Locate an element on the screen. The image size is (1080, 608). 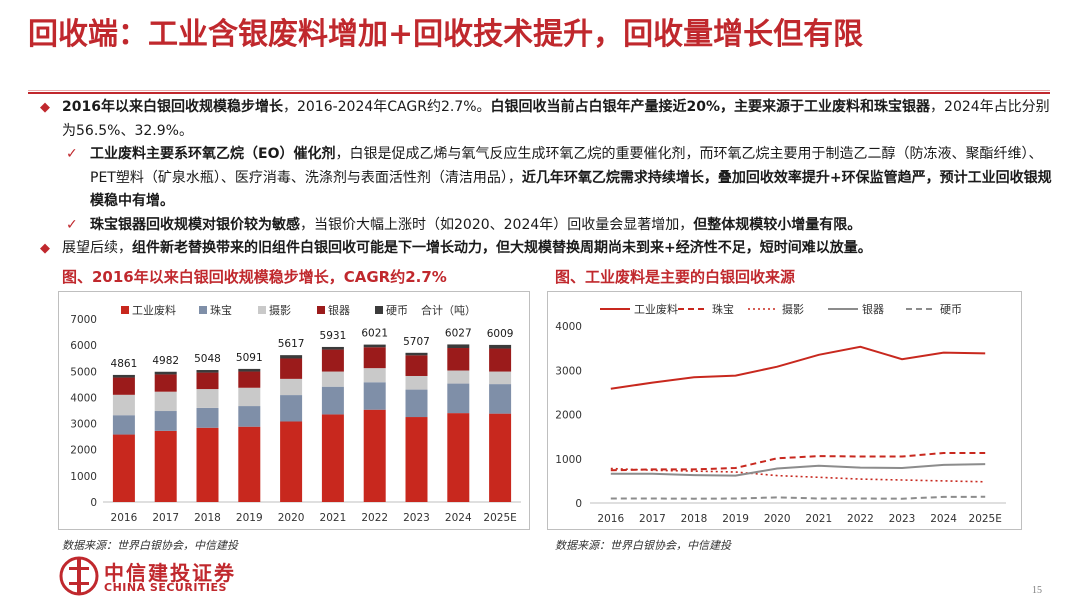
checkmark-icon: ✓ is located at coordinates (72, 224).